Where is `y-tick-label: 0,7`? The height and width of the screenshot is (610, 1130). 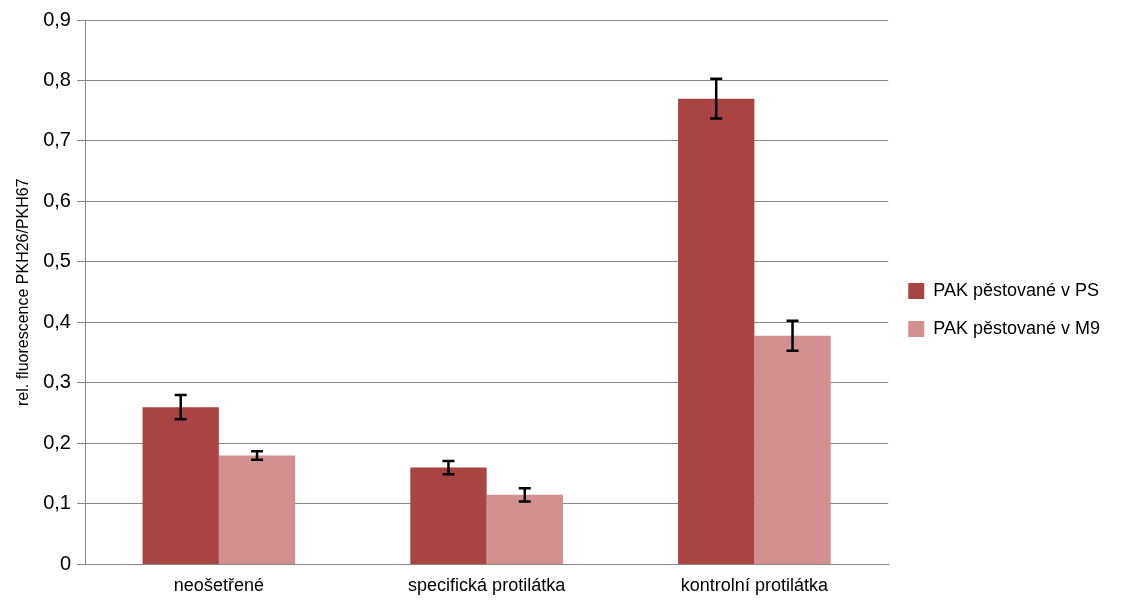
y-tick-label: 0,7 is located at coordinates (57, 139).